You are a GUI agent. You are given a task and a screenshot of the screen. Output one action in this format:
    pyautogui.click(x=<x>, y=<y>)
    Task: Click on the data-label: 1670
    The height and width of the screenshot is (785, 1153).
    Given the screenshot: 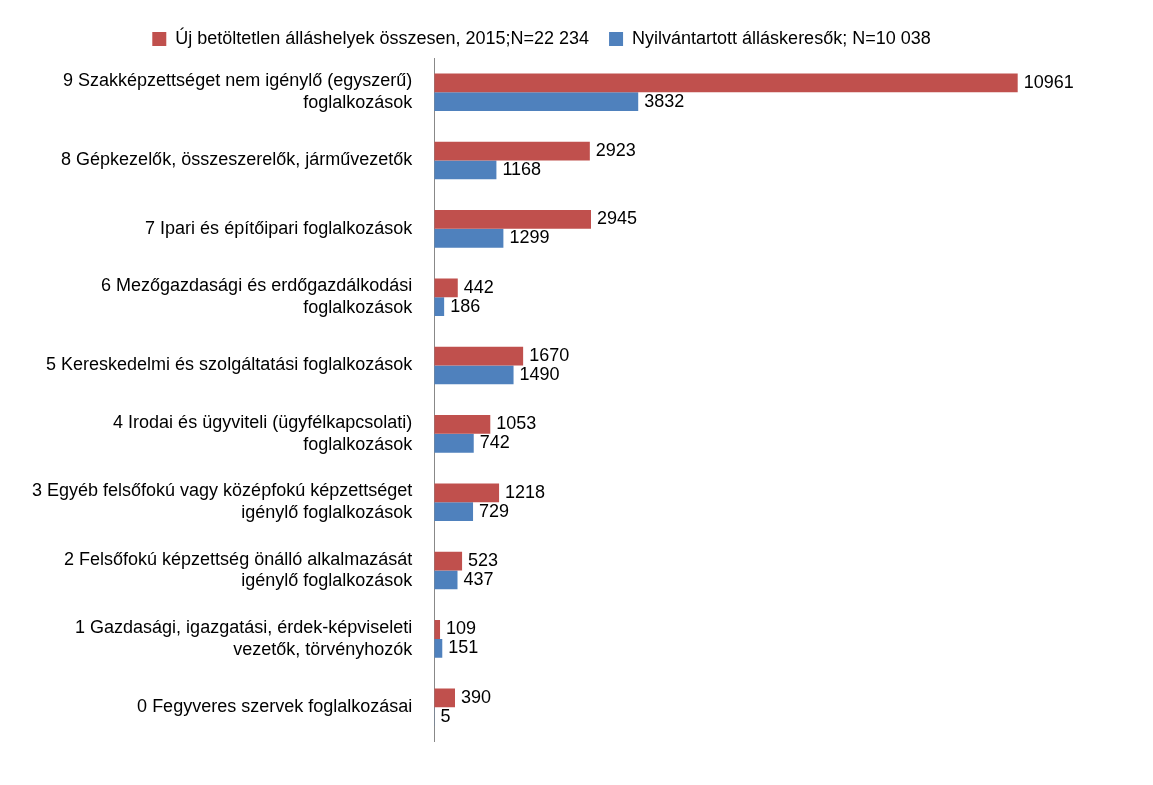 What is the action you would take?
    pyautogui.click(x=549, y=355)
    